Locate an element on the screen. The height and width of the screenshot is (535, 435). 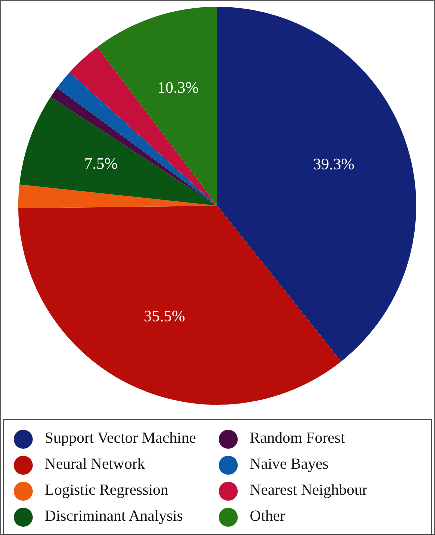
legend-label: Support Vector Machine is located at coordinates (120, 439).